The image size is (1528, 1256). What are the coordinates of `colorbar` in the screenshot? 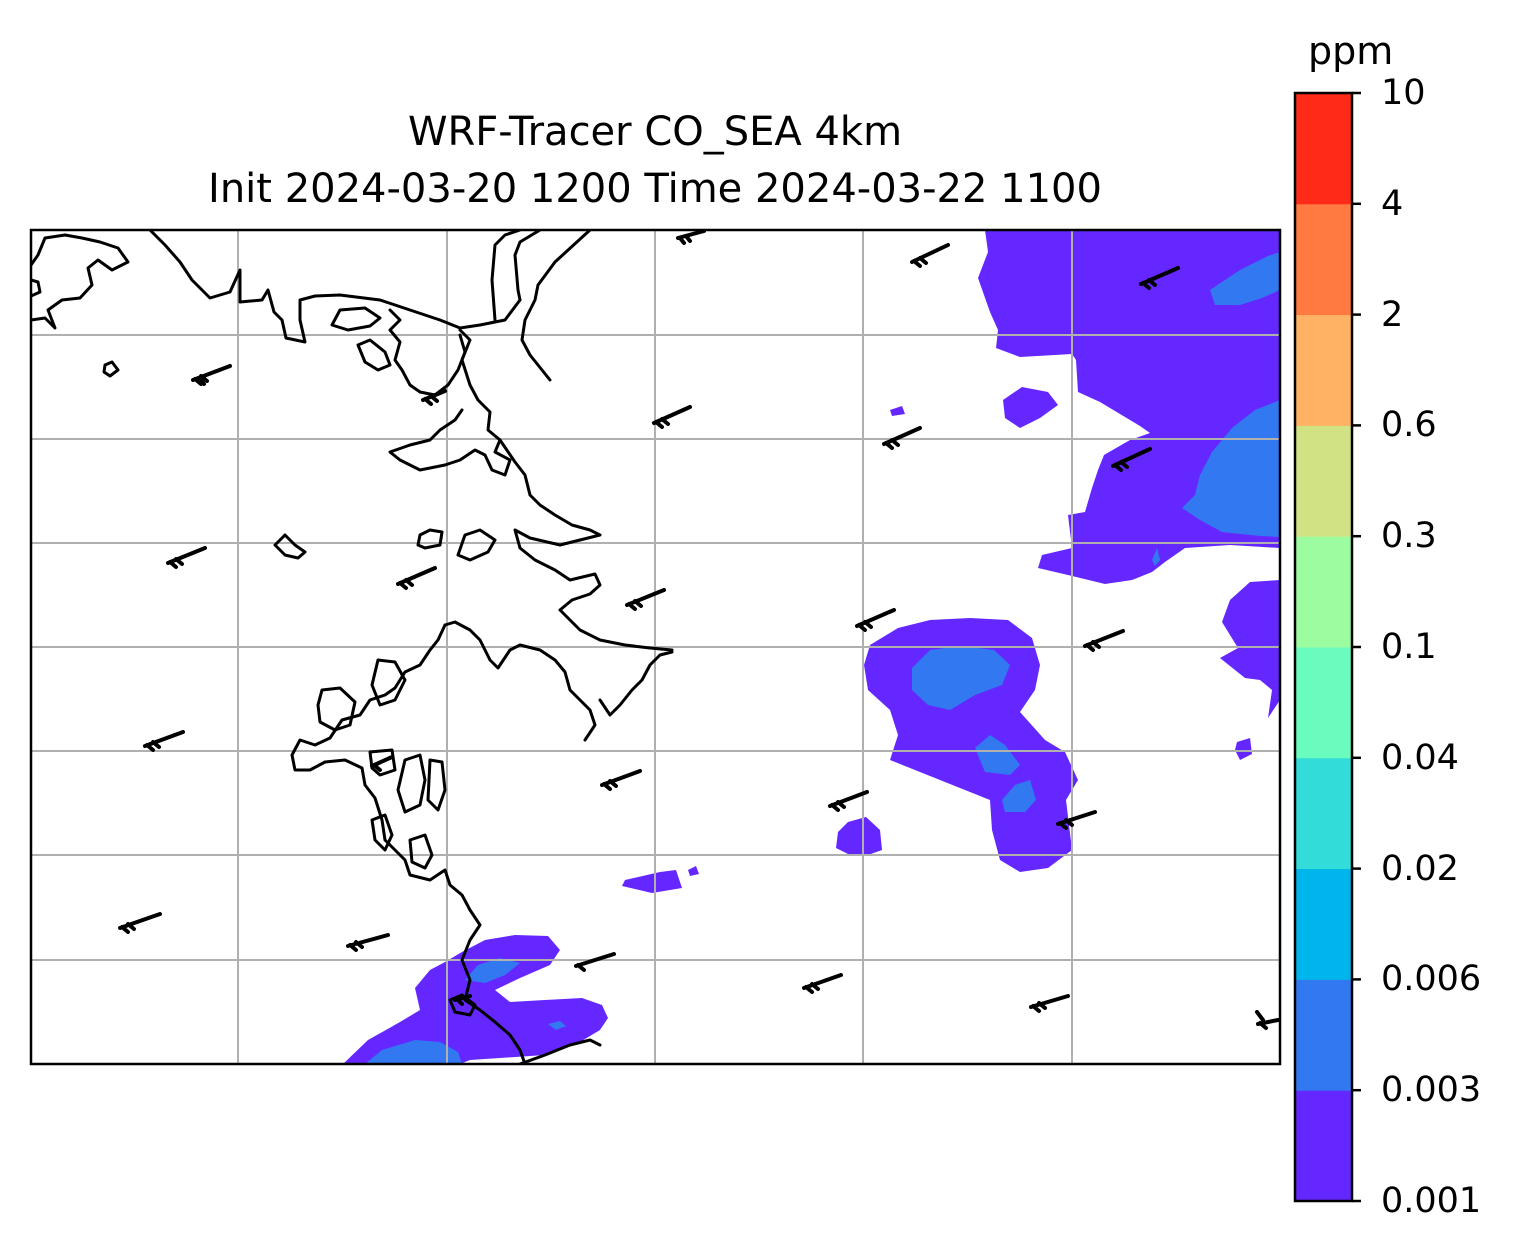 It's located at (1327, 647).